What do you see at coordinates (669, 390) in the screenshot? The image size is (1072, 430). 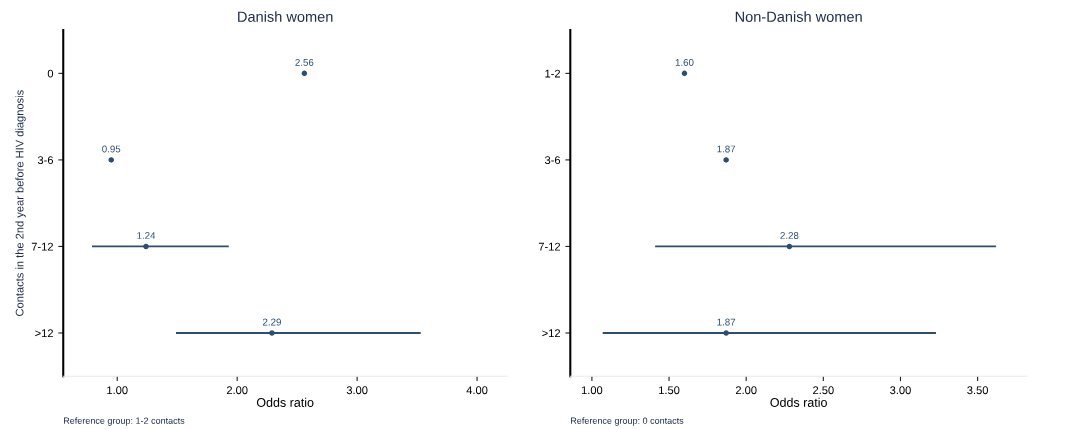 I see `x-tick-label: 1.50` at bounding box center [669, 390].